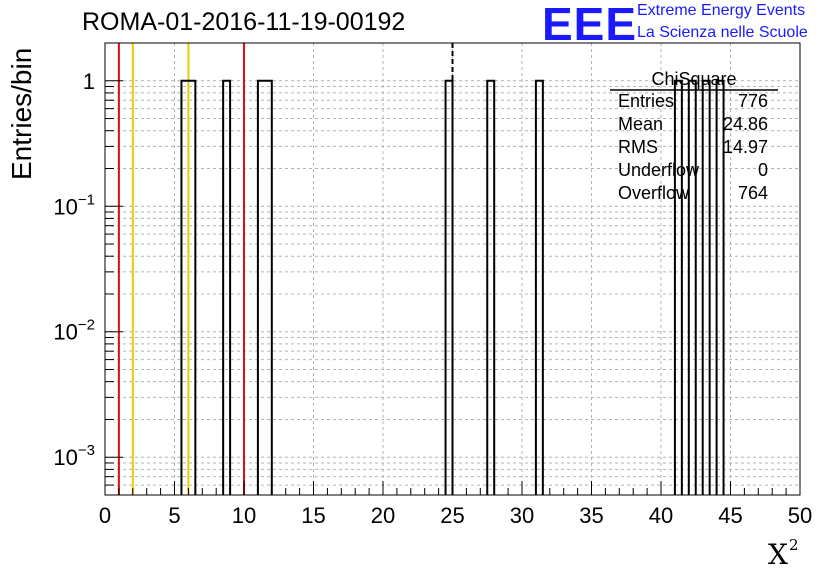 This screenshot has width=836, height=572. I want to click on eee-logo: EEE, so click(590, 25).